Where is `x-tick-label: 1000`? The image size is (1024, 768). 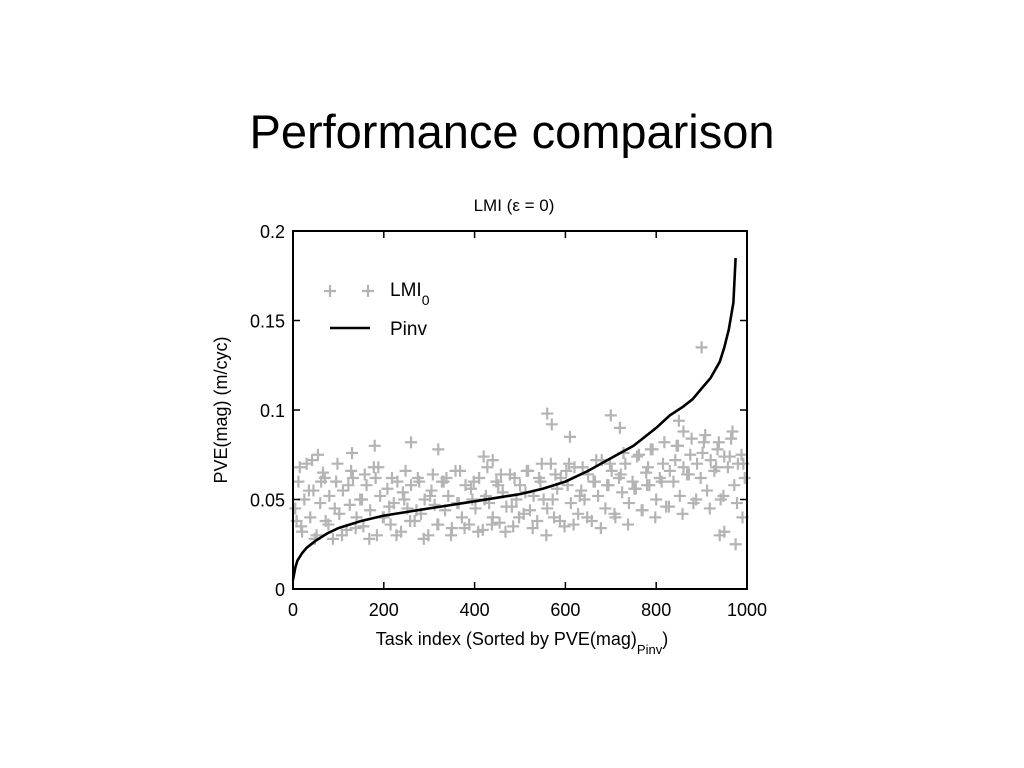 x-tick-label: 1000 is located at coordinates (747, 610).